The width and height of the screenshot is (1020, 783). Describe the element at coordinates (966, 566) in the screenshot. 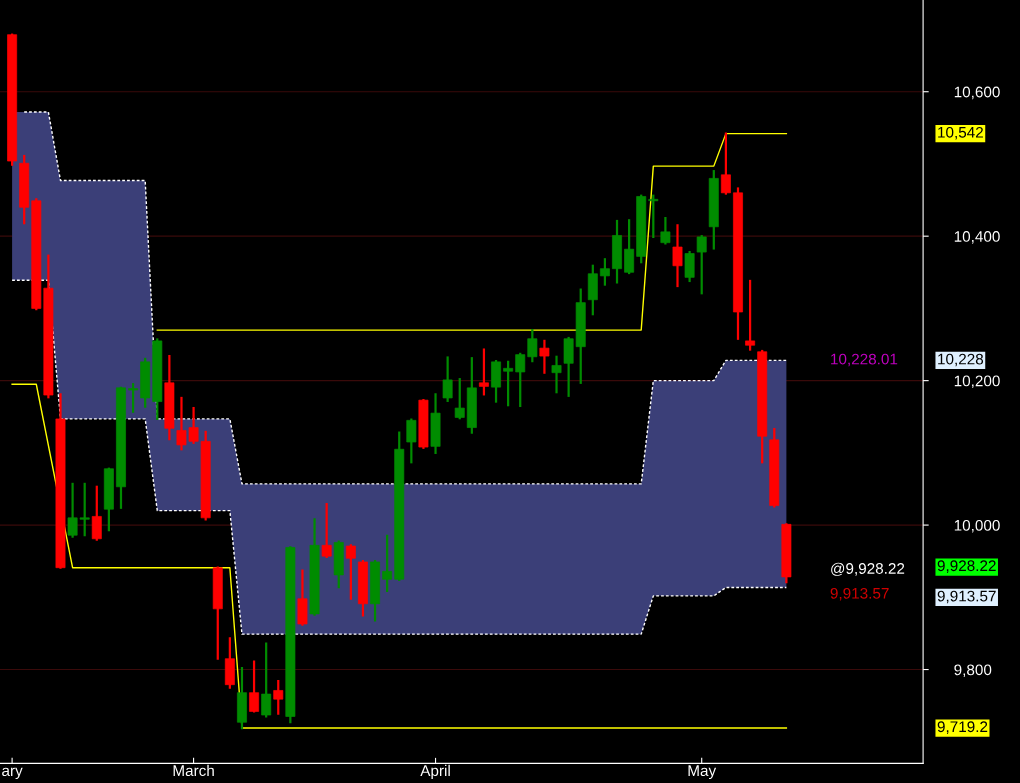

I see `text: 9,928.22` at that location.